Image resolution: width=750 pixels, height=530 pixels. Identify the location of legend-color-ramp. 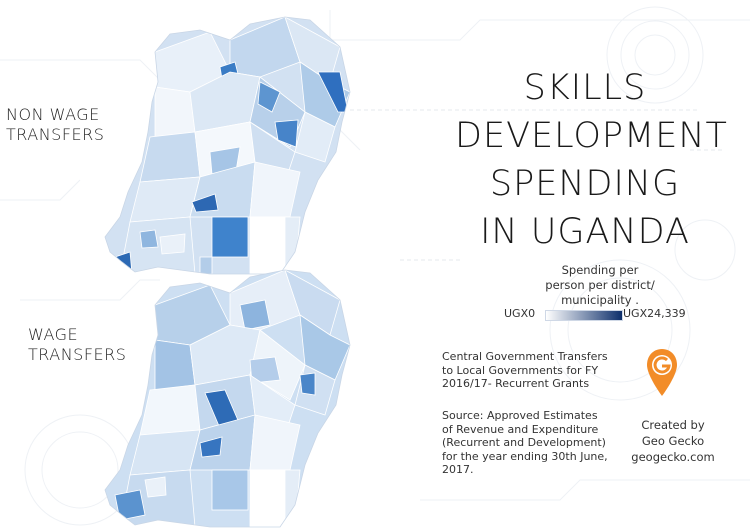
(584, 315).